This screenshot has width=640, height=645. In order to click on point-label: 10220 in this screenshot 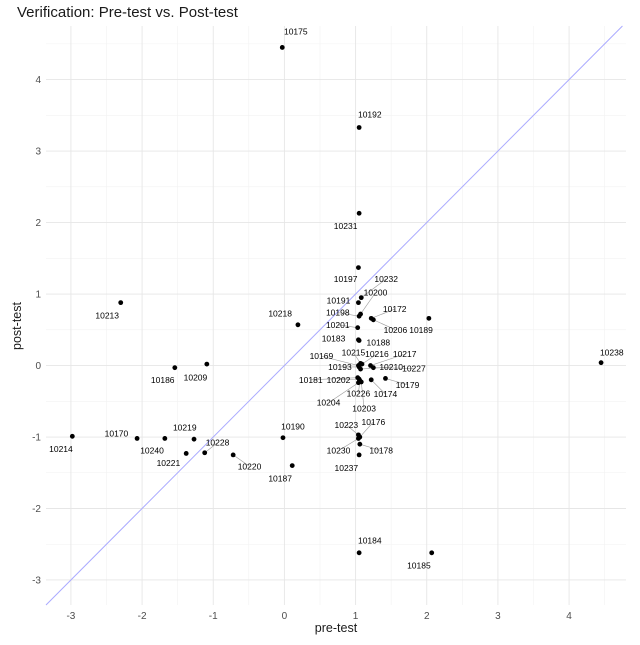, I will do `click(250, 466)`.